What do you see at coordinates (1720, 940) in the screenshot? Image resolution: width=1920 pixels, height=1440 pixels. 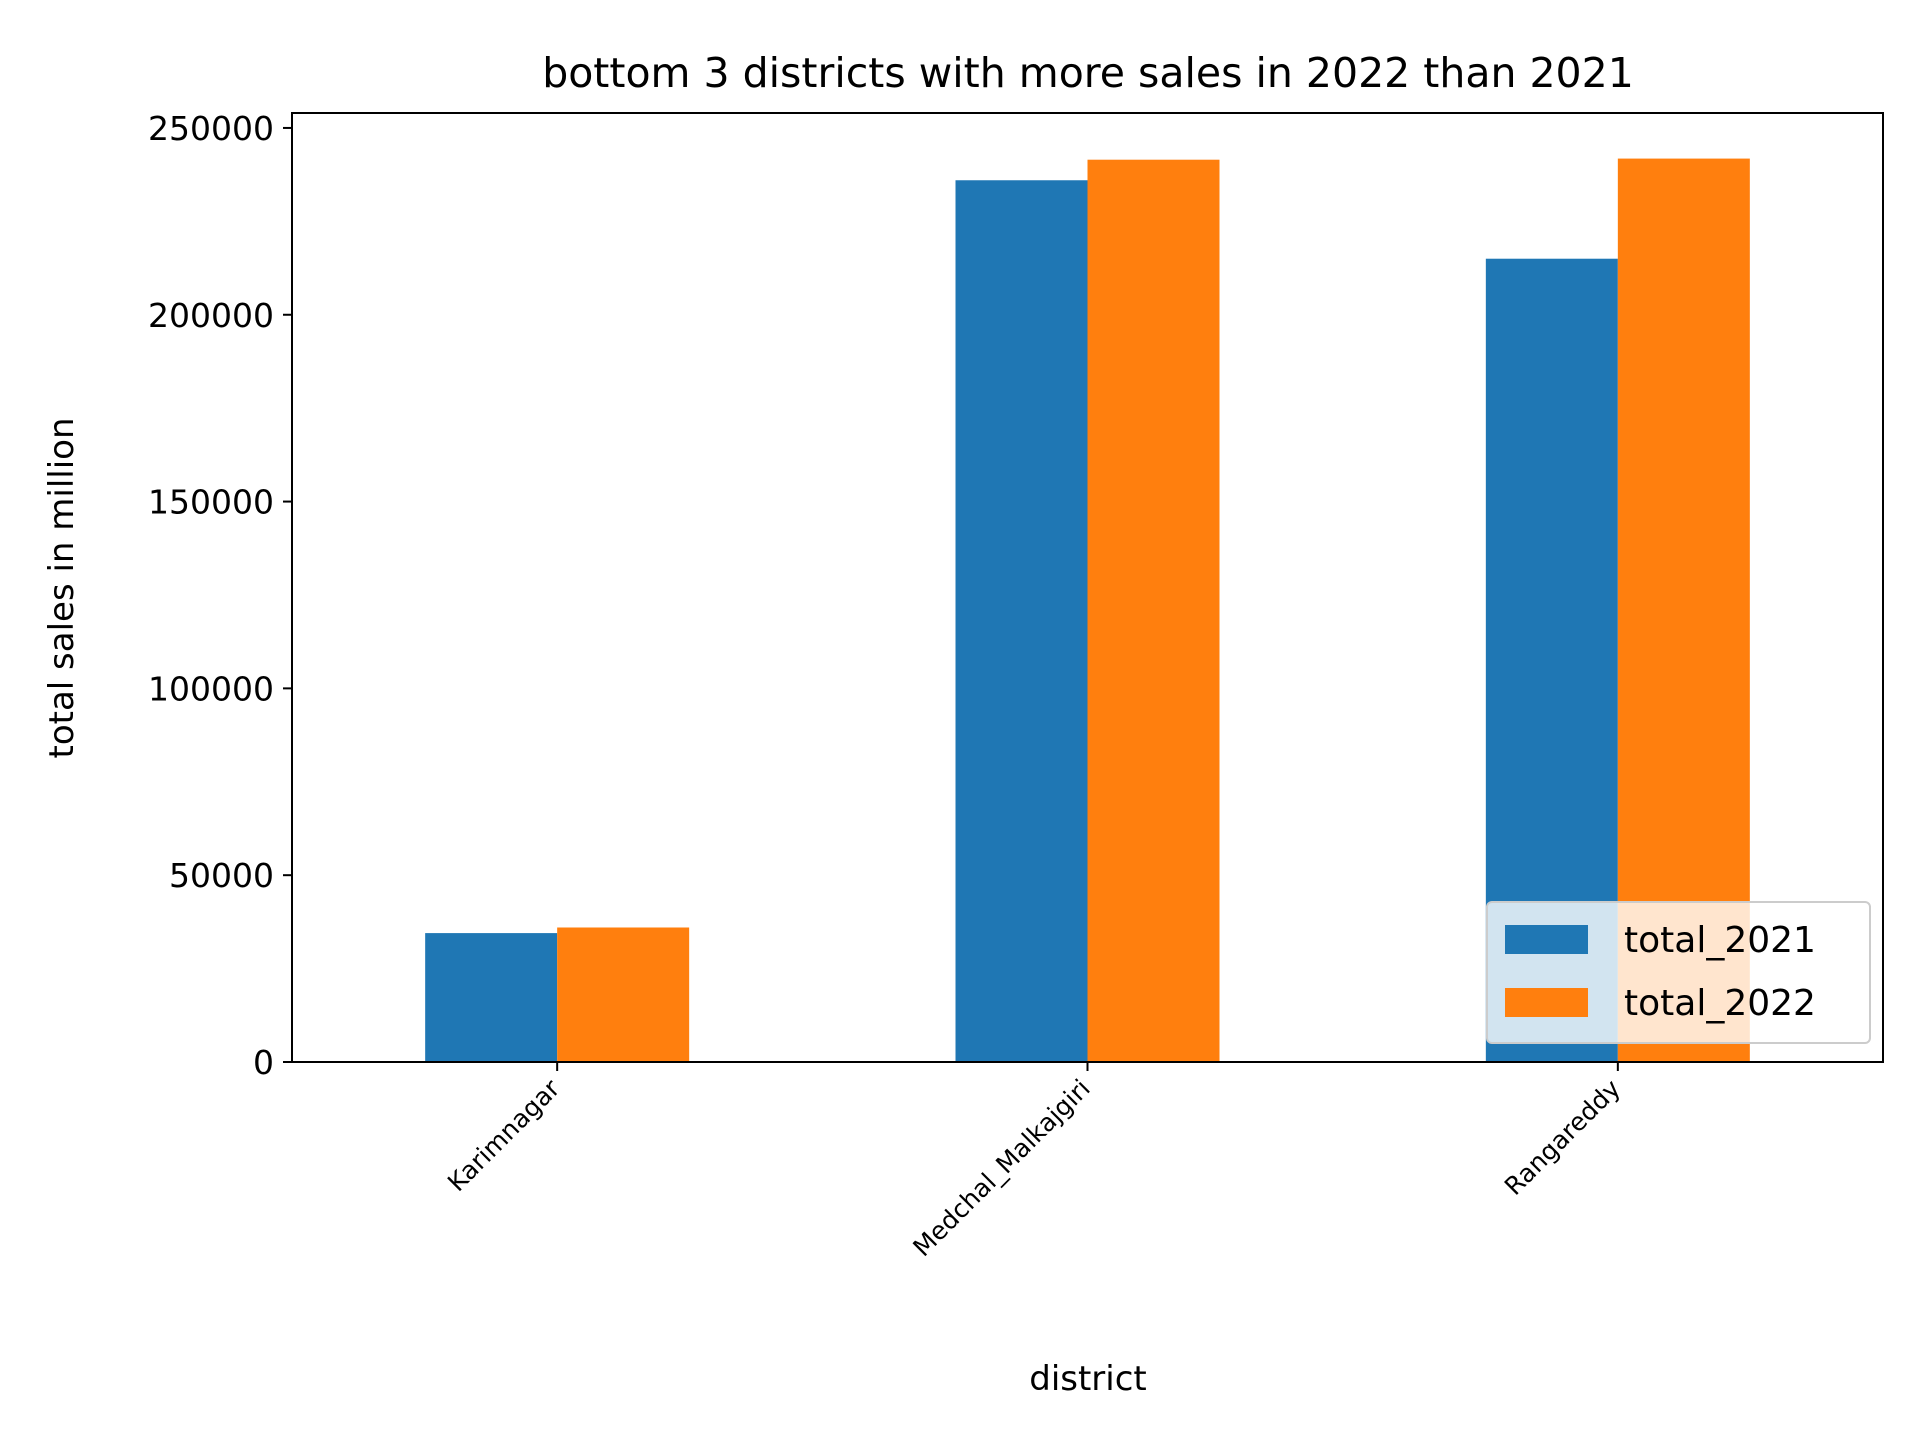 I see `legend-label-total_2021: total_2021` at bounding box center [1720, 940].